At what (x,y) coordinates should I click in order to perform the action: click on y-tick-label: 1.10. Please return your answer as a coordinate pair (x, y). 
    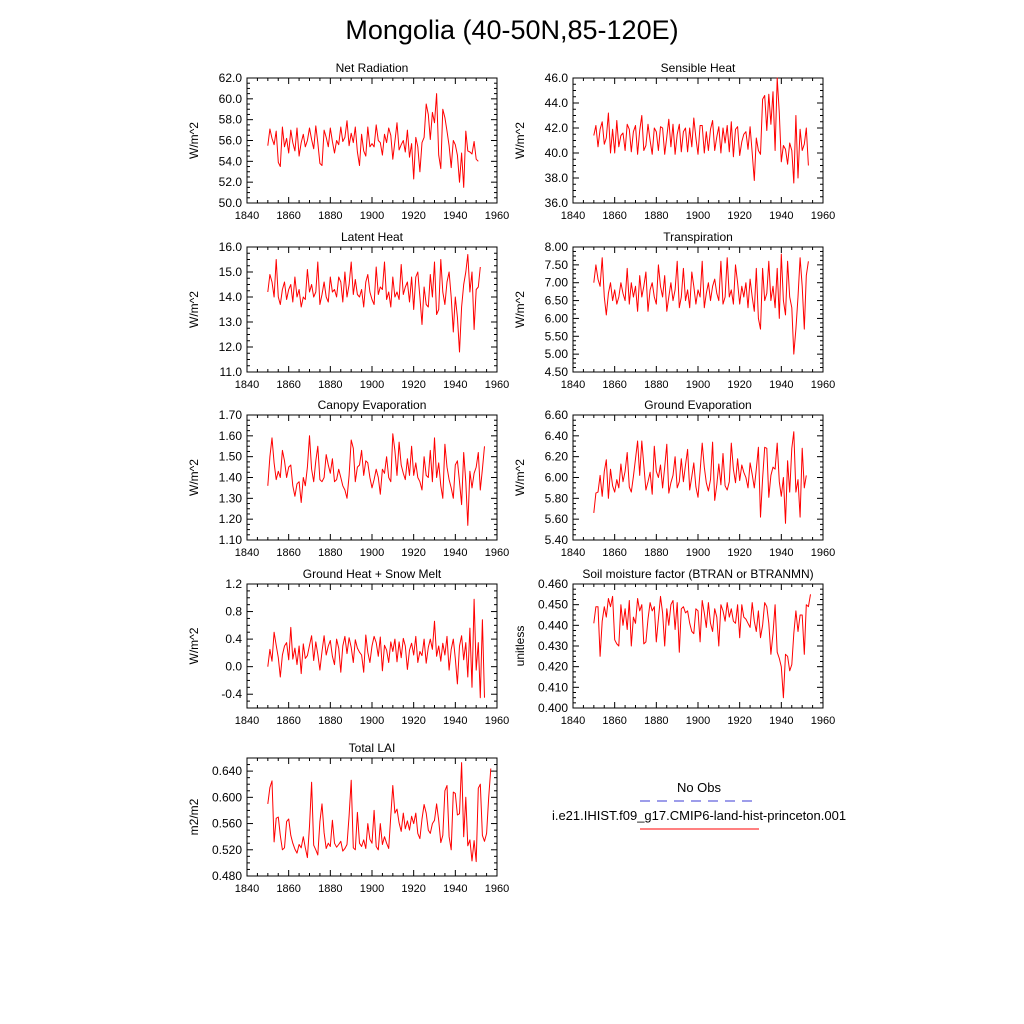
    Looking at the image, I should click on (231, 540).